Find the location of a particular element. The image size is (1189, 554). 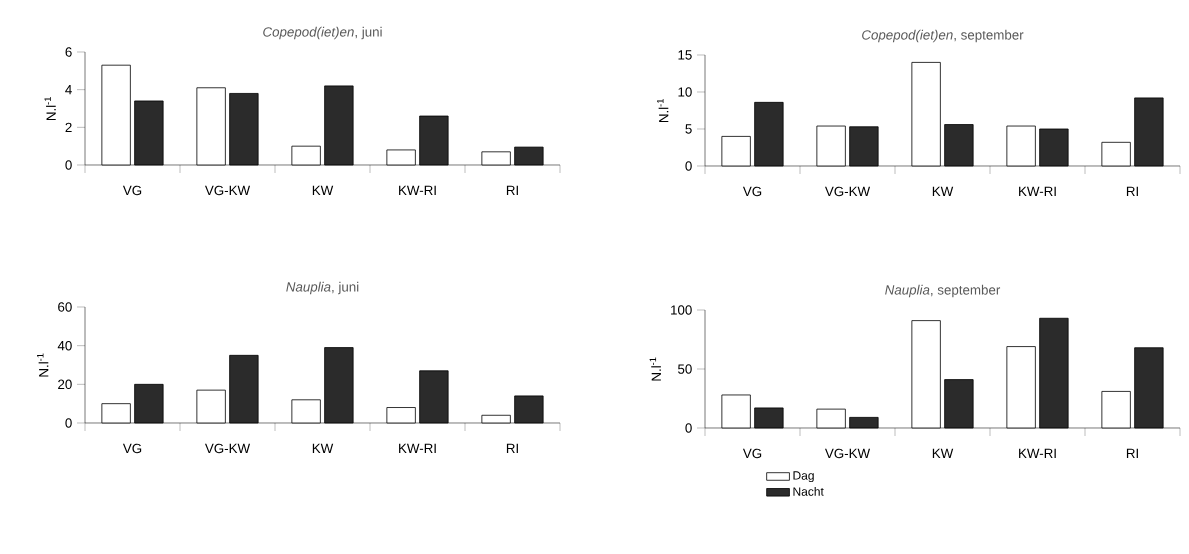

legend-label: Nacht is located at coordinates (808, 491).